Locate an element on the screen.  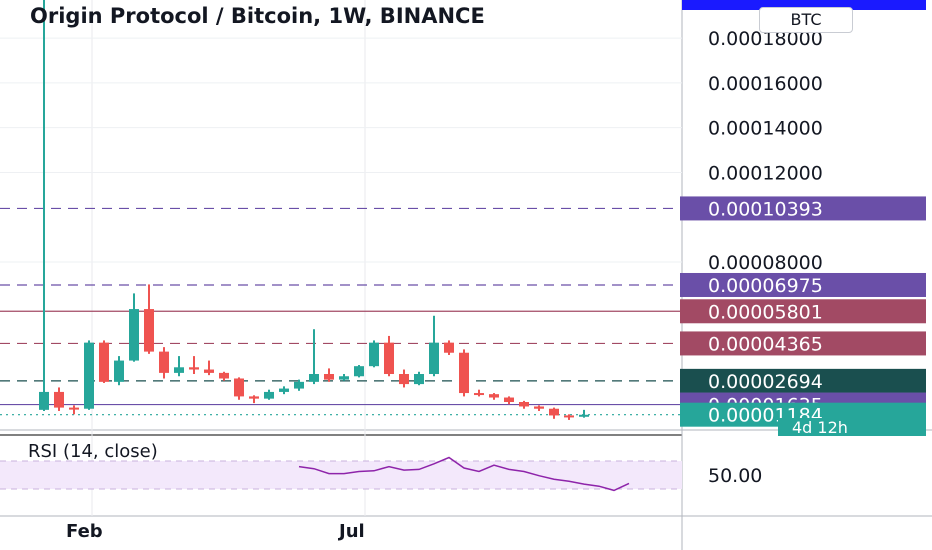
rsi-band is located at coordinates (341, 475).